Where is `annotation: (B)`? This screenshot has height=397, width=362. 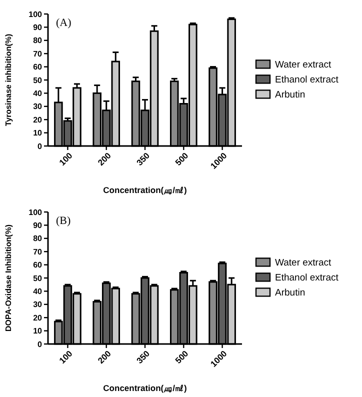
annotation: (B) is located at coordinates (63, 221).